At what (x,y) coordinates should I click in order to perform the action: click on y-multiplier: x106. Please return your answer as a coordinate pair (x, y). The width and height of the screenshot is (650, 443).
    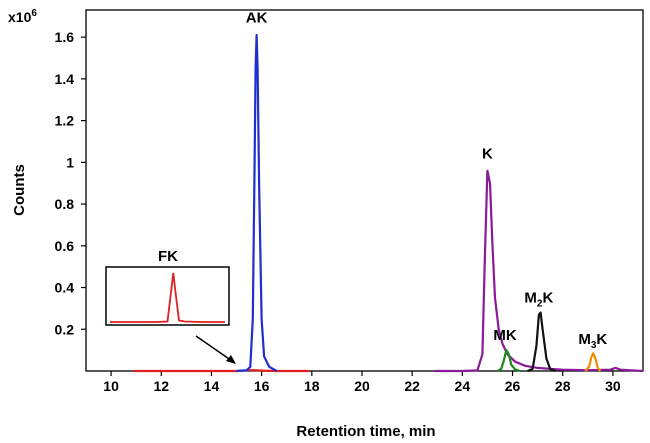
    Looking at the image, I should click on (22, 16).